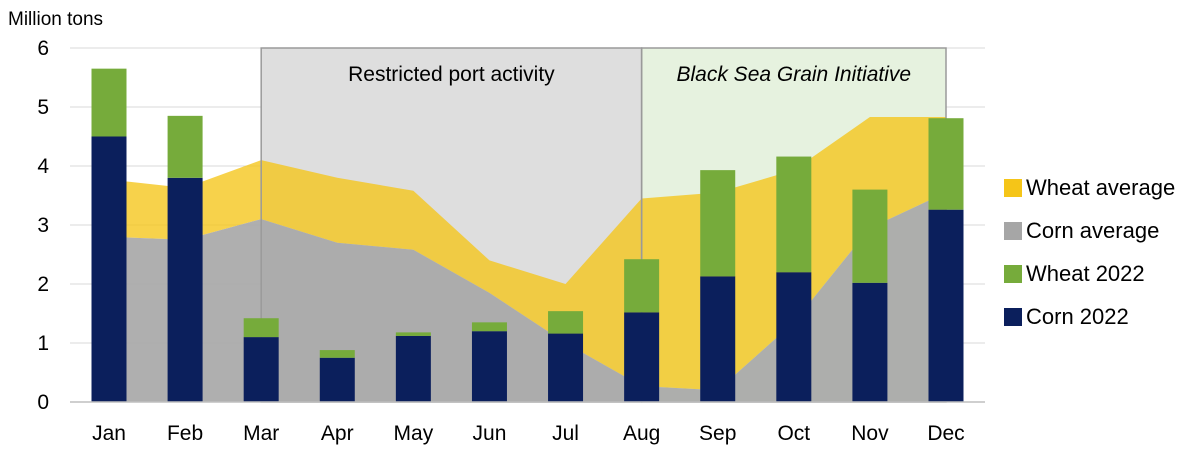 This screenshot has height=450, width=1200. Describe the element at coordinates (261, 433) in the screenshot. I see `x-tick-label-mar: Mar` at that location.